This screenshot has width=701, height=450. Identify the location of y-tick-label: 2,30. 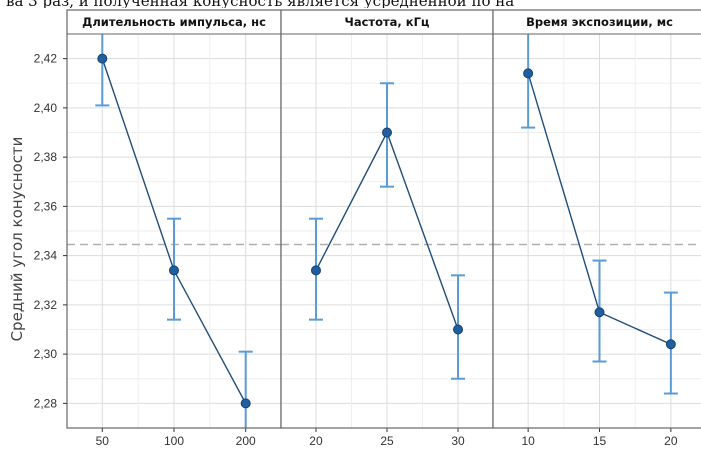
(46, 354).